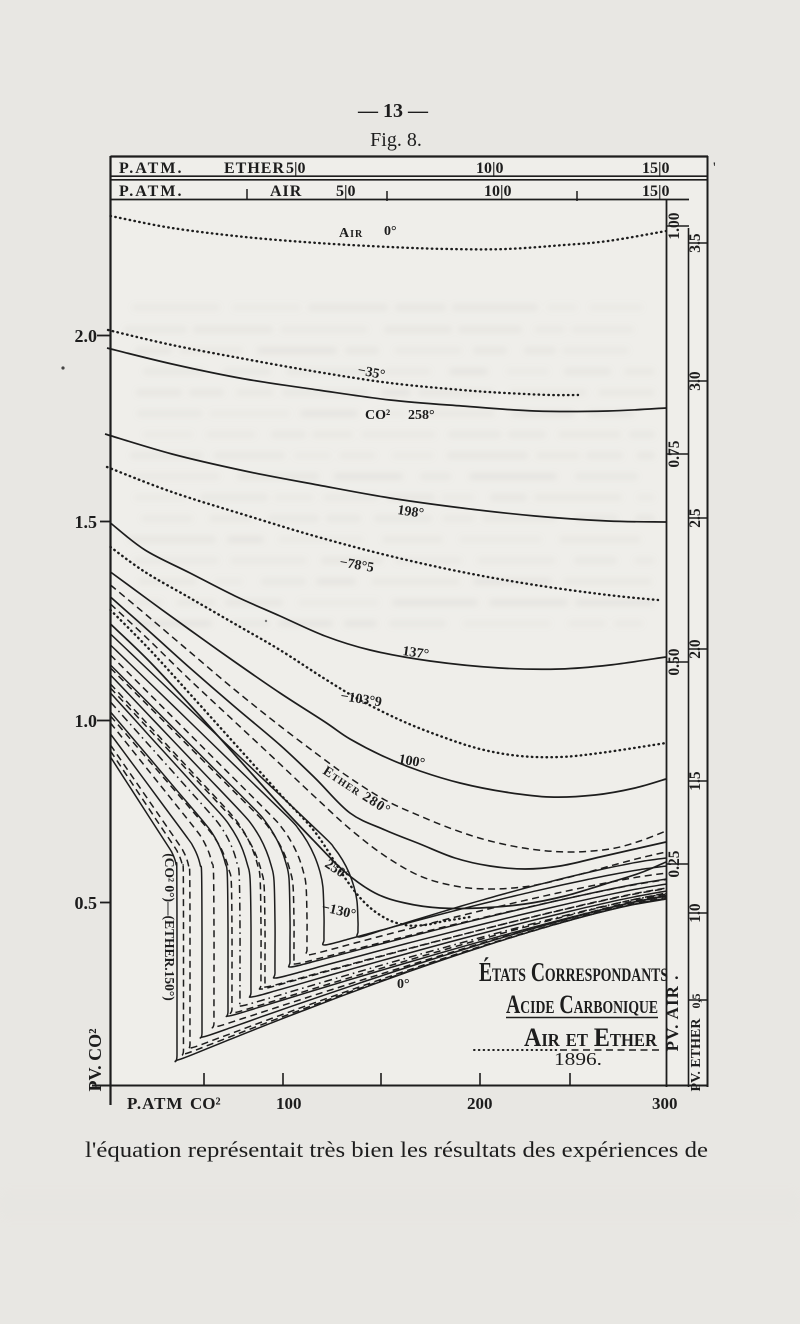  I want to click on svg-text: 0,5, so click(696, 1001).